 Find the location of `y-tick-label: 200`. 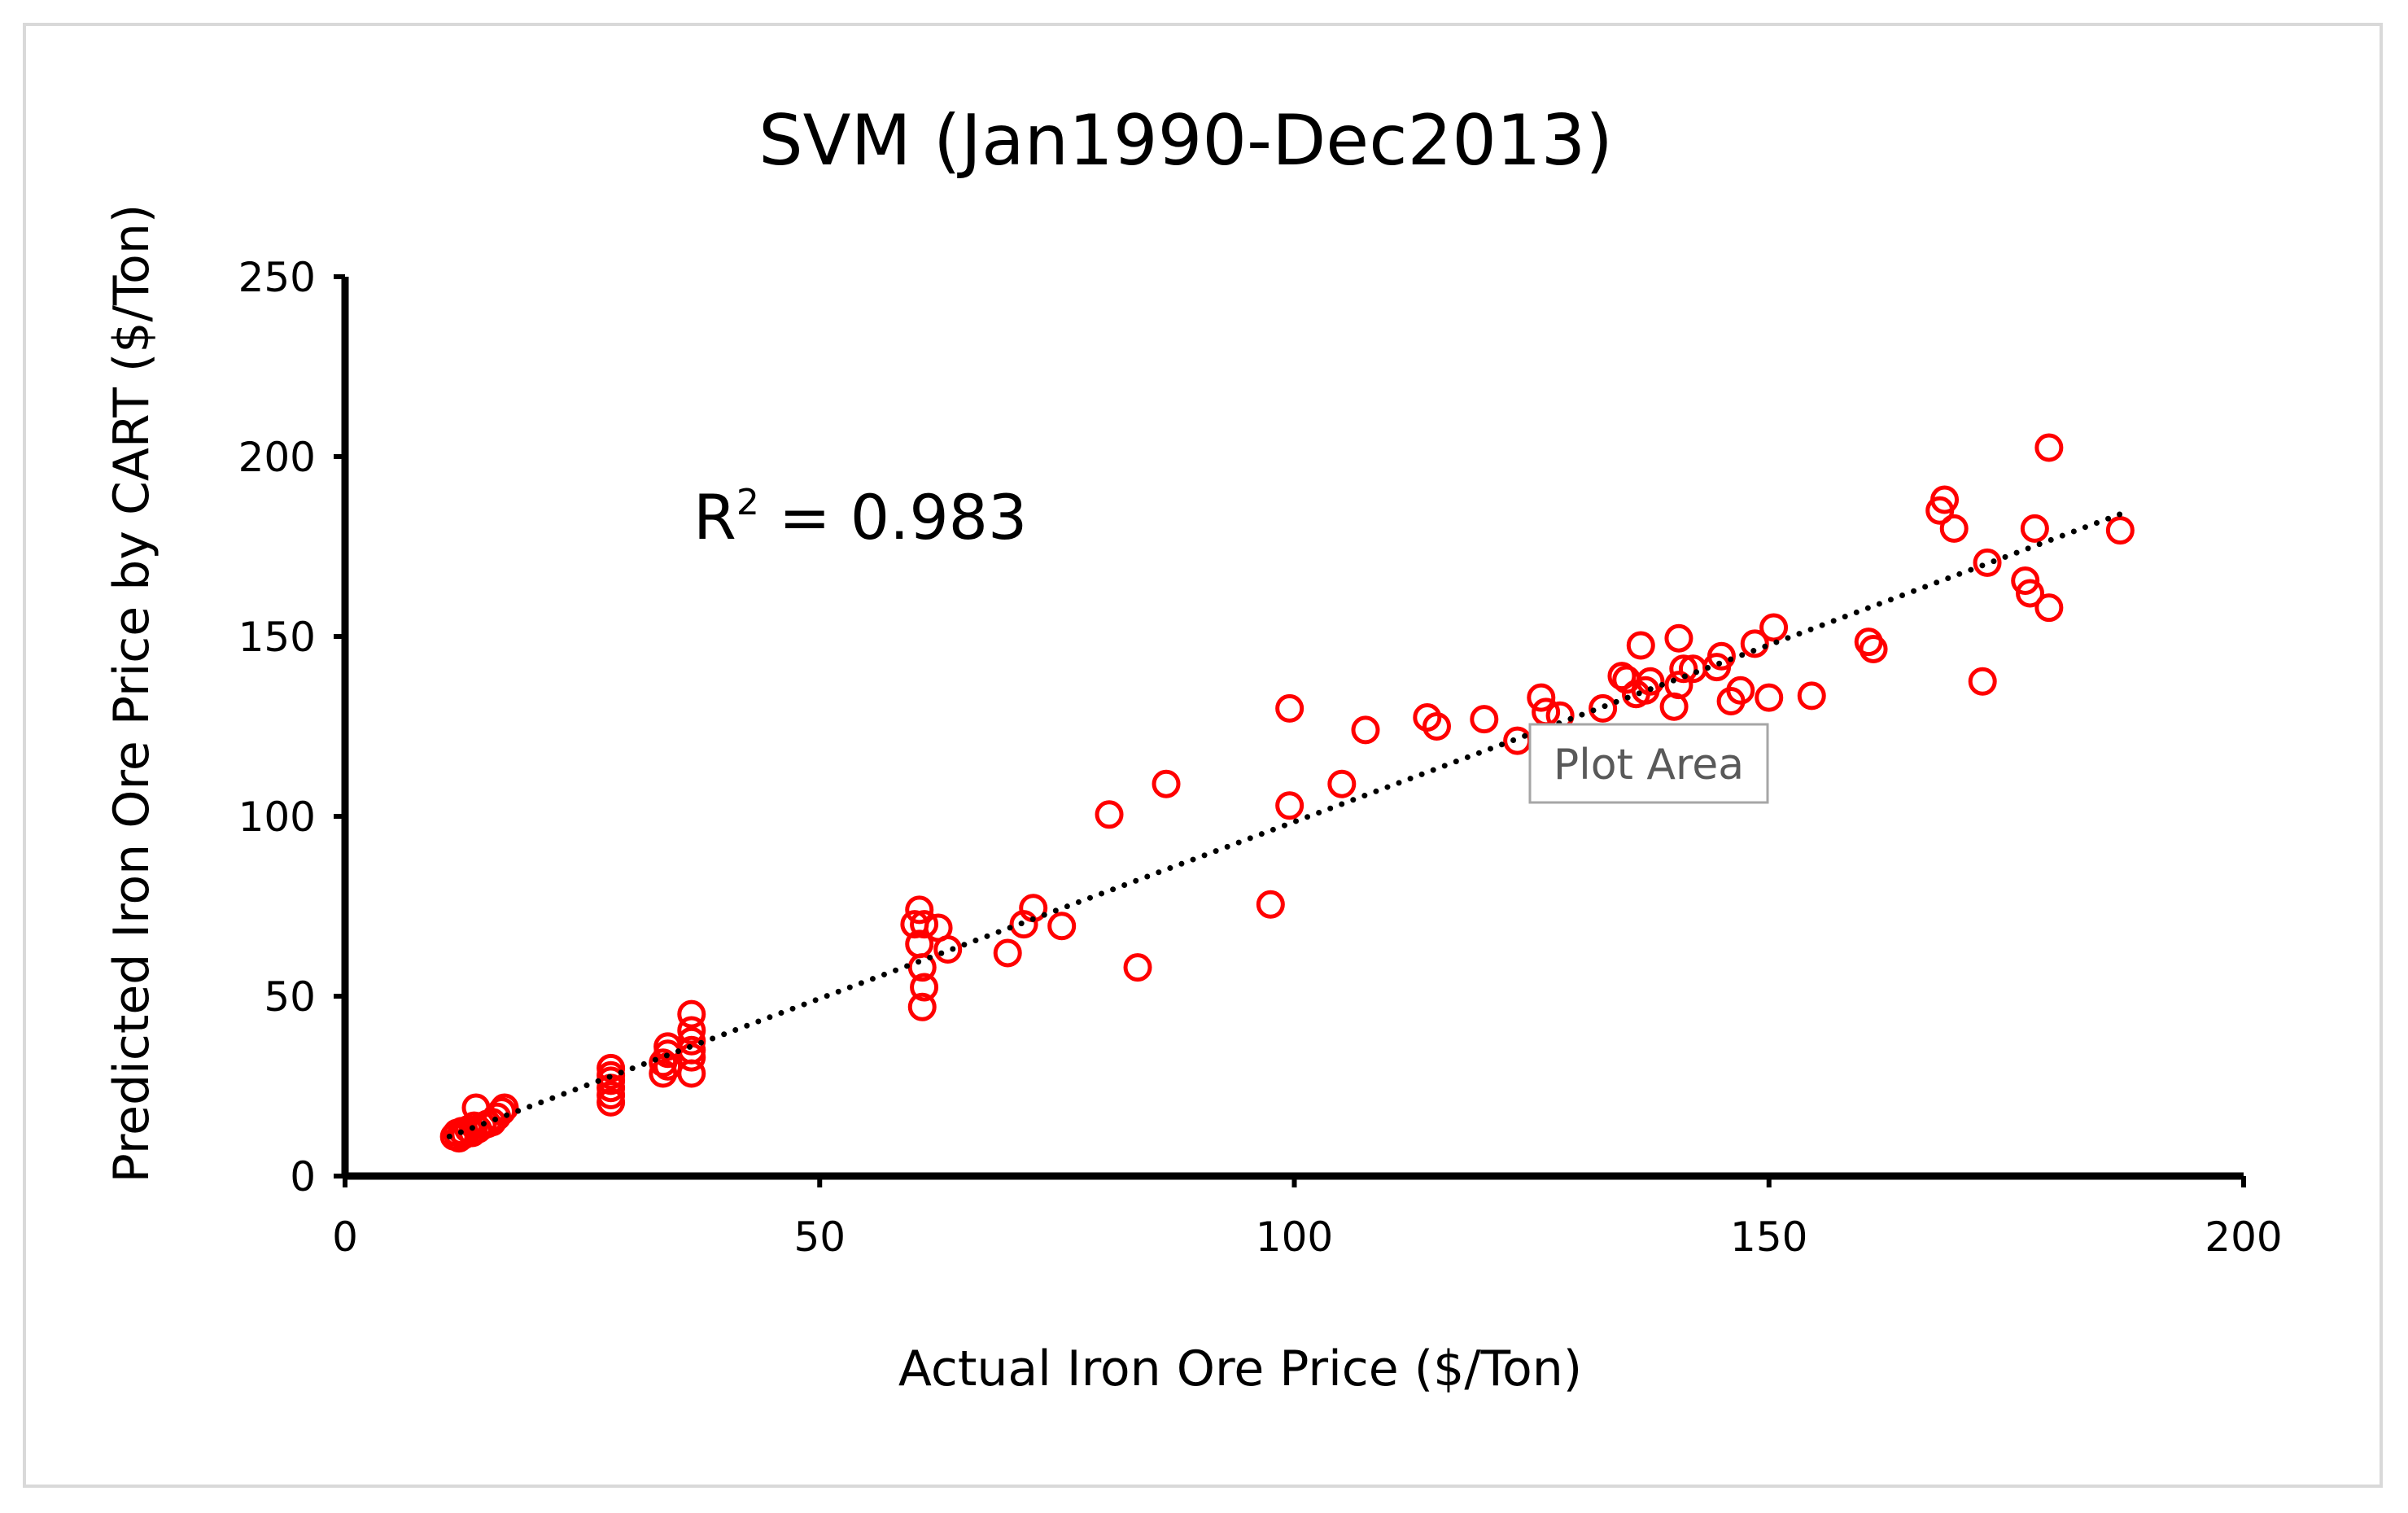

y-tick-label: 200 is located at coordinates (277, 457).